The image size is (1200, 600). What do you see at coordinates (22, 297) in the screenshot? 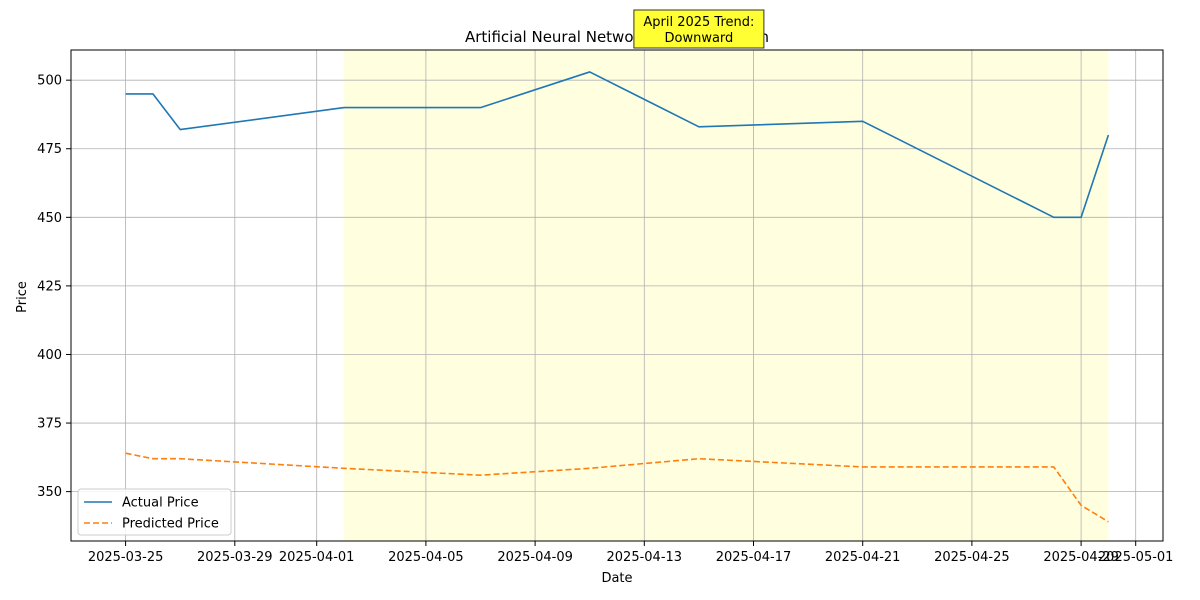
I see `y-axis-title: Price` at bounding box center [22, 297].